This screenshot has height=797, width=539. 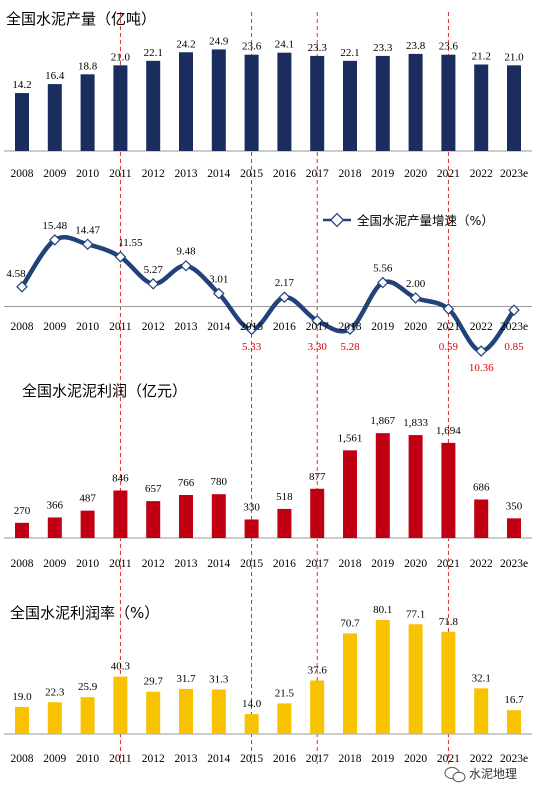 I want to click on growth-line, so click(x=268, y=294).